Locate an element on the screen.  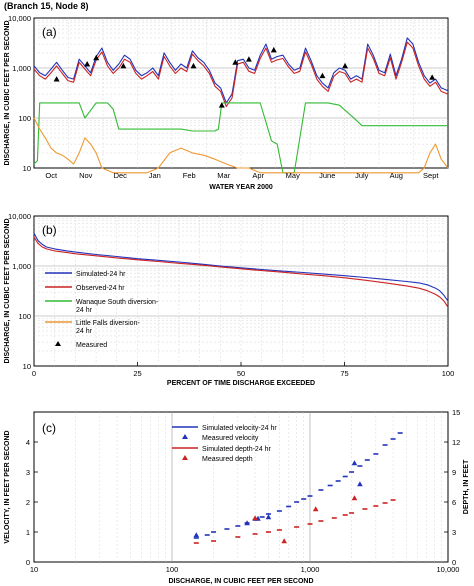
panel-c-ytick-label: 0 is located at coordinates (28, 562).